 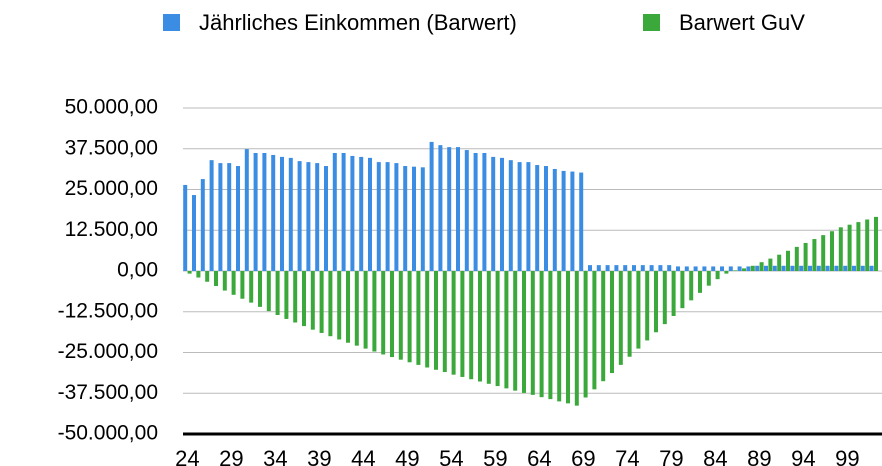 I want to click on x-tick-label: 64, so click(x=539, y=456).